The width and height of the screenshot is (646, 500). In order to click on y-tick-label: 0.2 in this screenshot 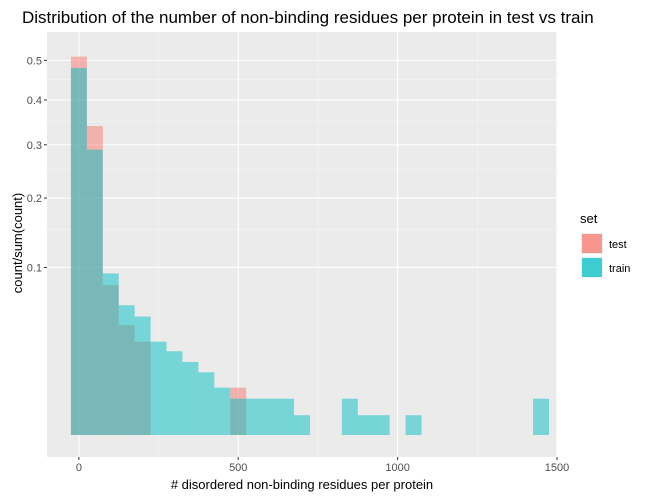, I will do `click(34, 199)`.